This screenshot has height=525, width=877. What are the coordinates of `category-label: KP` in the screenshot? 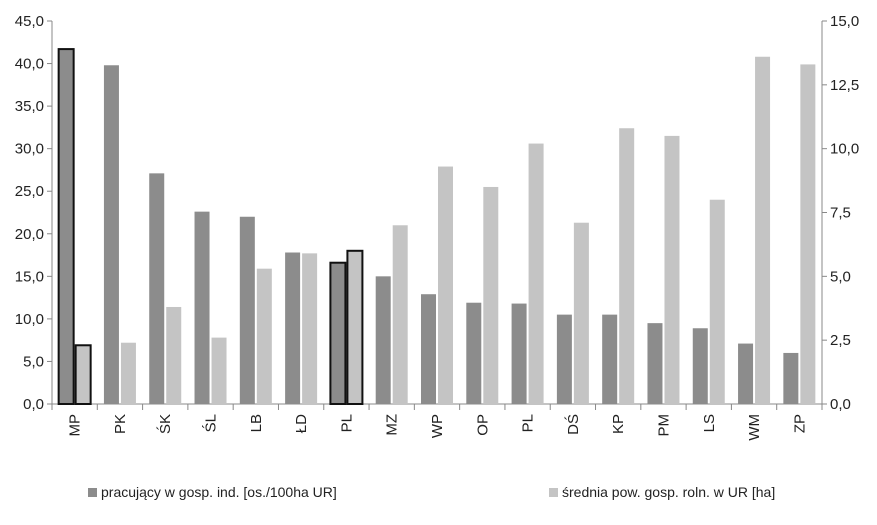 It's located at (618, 424).